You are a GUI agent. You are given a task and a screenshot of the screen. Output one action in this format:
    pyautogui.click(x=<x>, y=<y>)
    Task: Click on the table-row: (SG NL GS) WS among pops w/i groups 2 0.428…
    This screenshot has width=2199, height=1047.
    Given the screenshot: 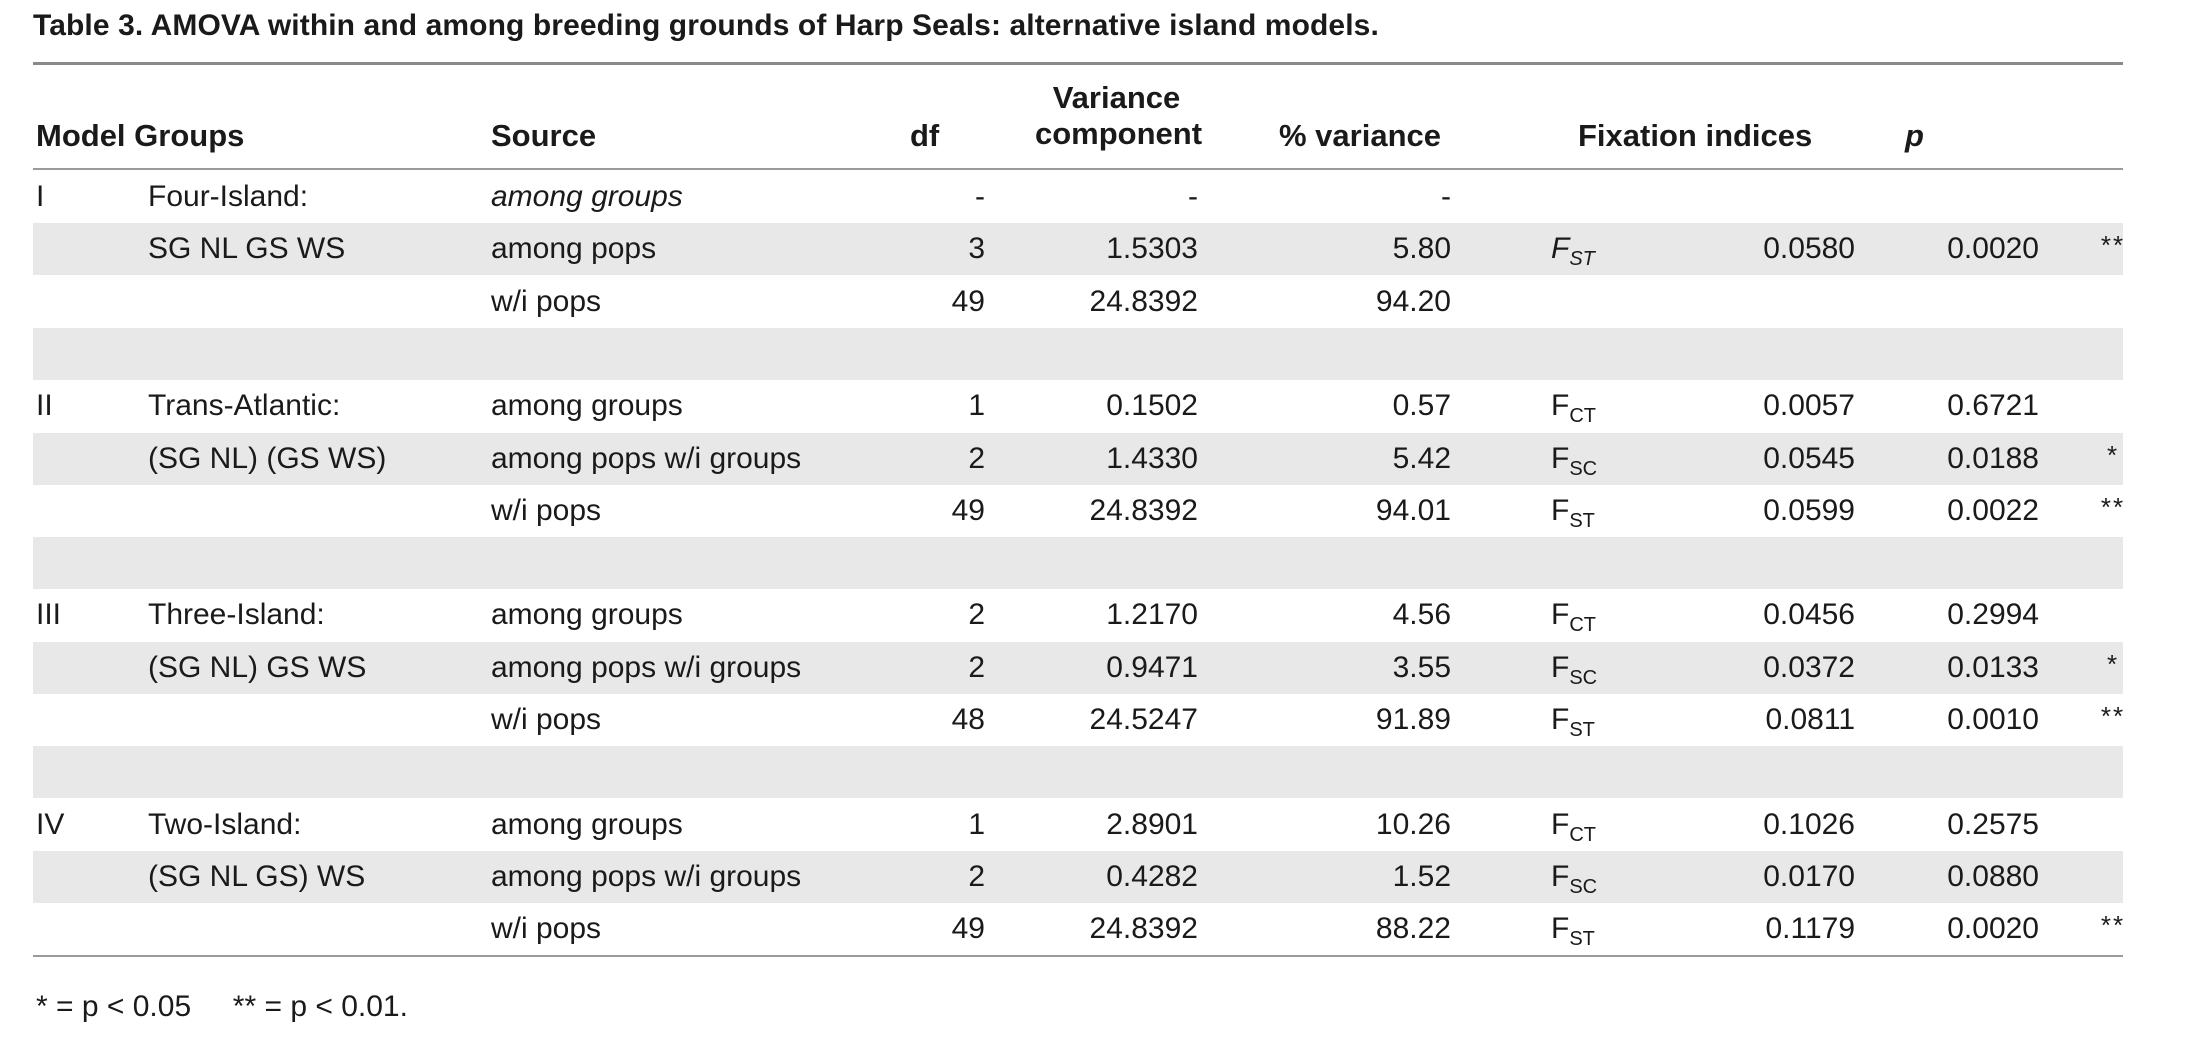 What is the action you would take?
    pyautogui.click(x=1078, y=876)
    